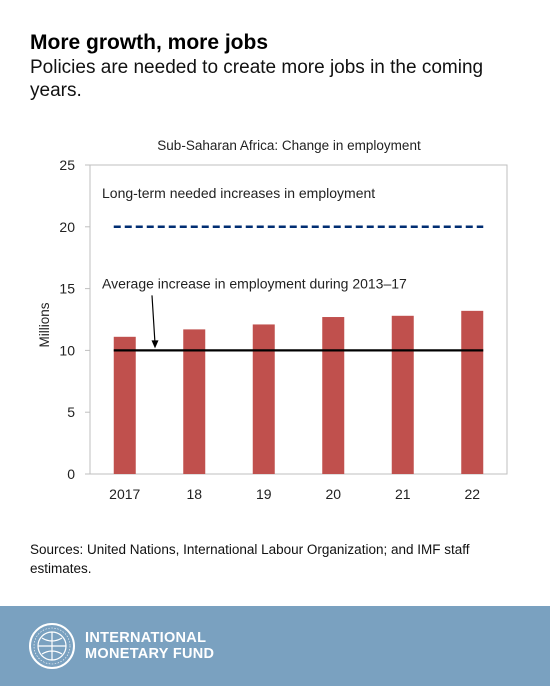  What do you see at coordinates (146, 638) in the screenshot?
I see `org-name-line1: INTERNATIONAL` at bounding box center [146, 638].